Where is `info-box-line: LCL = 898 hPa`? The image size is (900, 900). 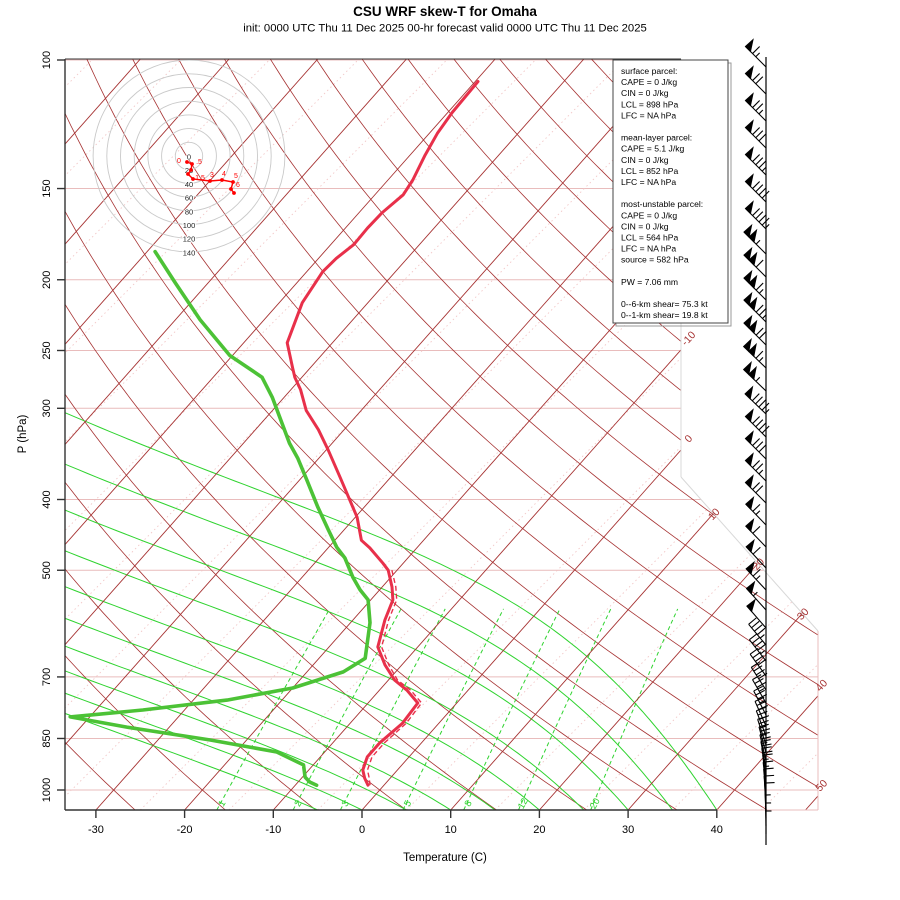
info-box-line: LCL = 898 hPa is located at coordinates (649, 104).